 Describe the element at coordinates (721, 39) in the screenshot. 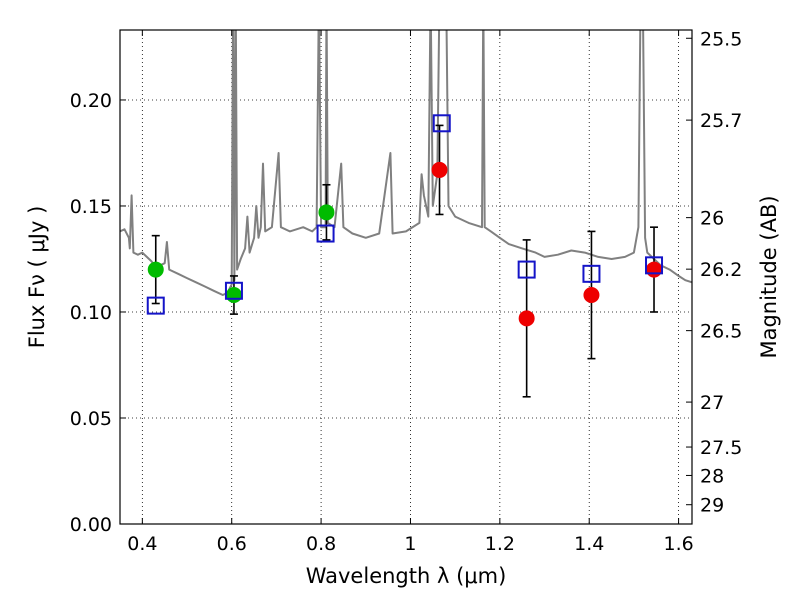

I see `y2-tick-label: 25.5` at that location.